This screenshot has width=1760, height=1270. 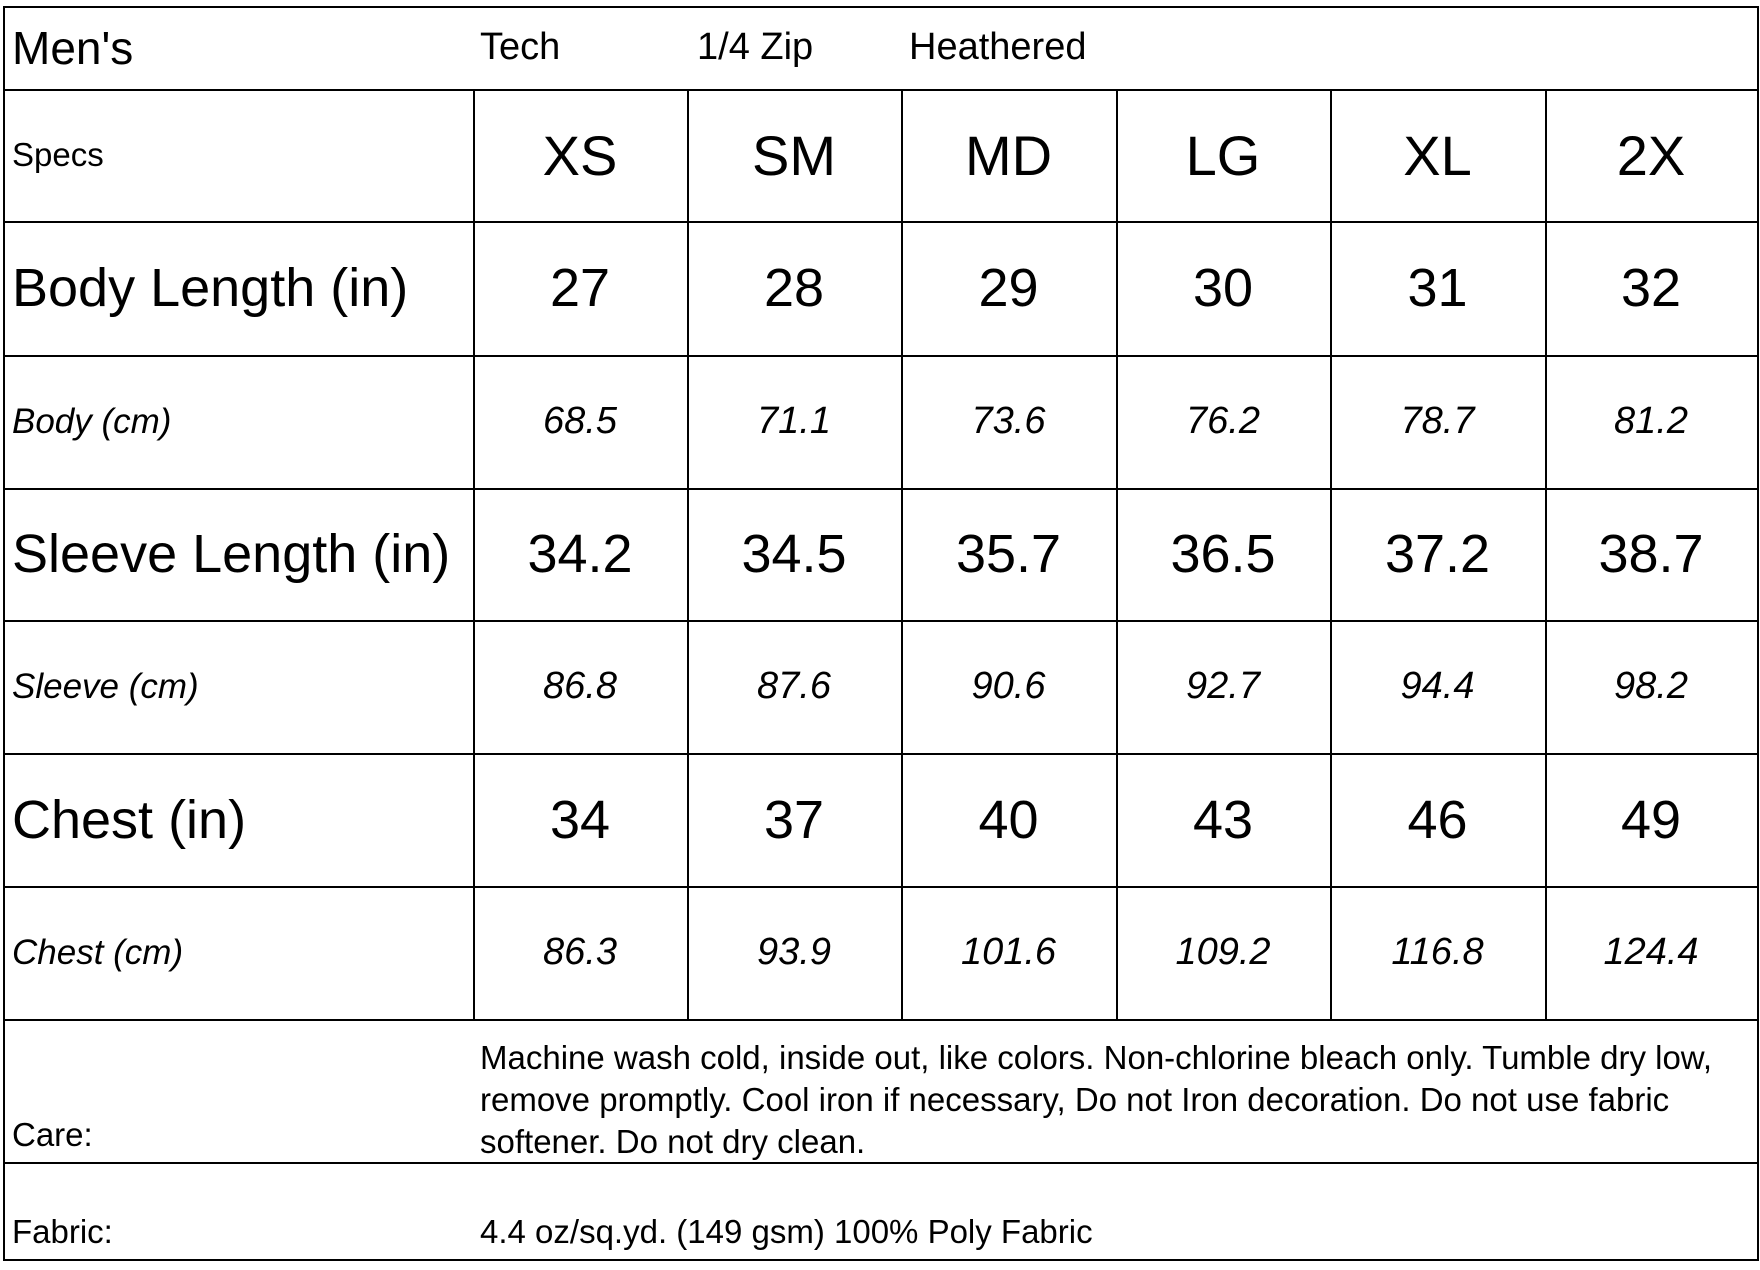 What do you see at coordinates (1437, 421) in the screenshot?
I see `spec-value: 78.7` at bounding box center [1437, 421].